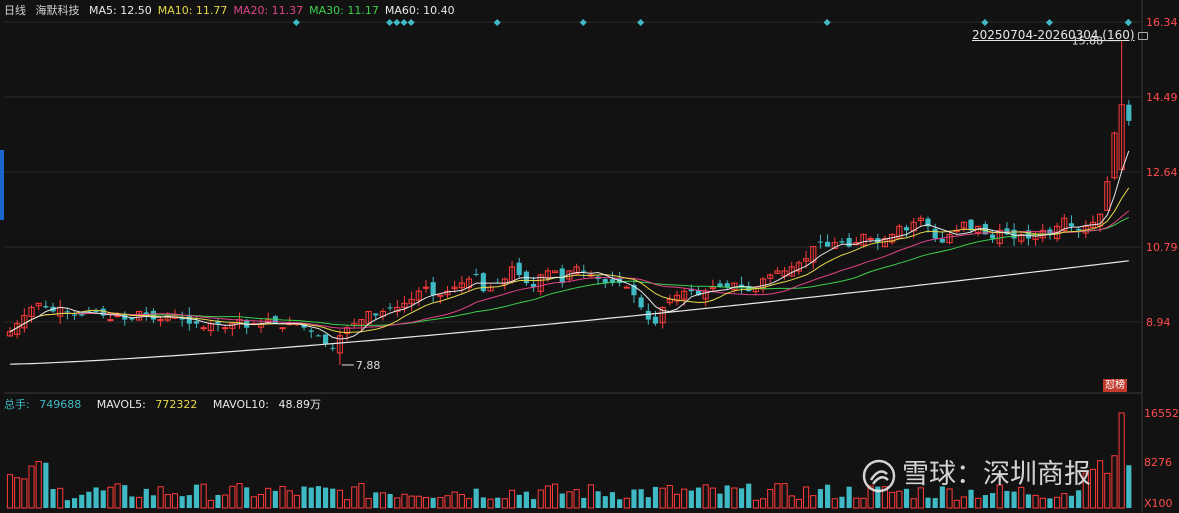 The width and height of the screenshot is (1179, 513). I want to click on rank-badge: 怼榜, so click(1115, 385).